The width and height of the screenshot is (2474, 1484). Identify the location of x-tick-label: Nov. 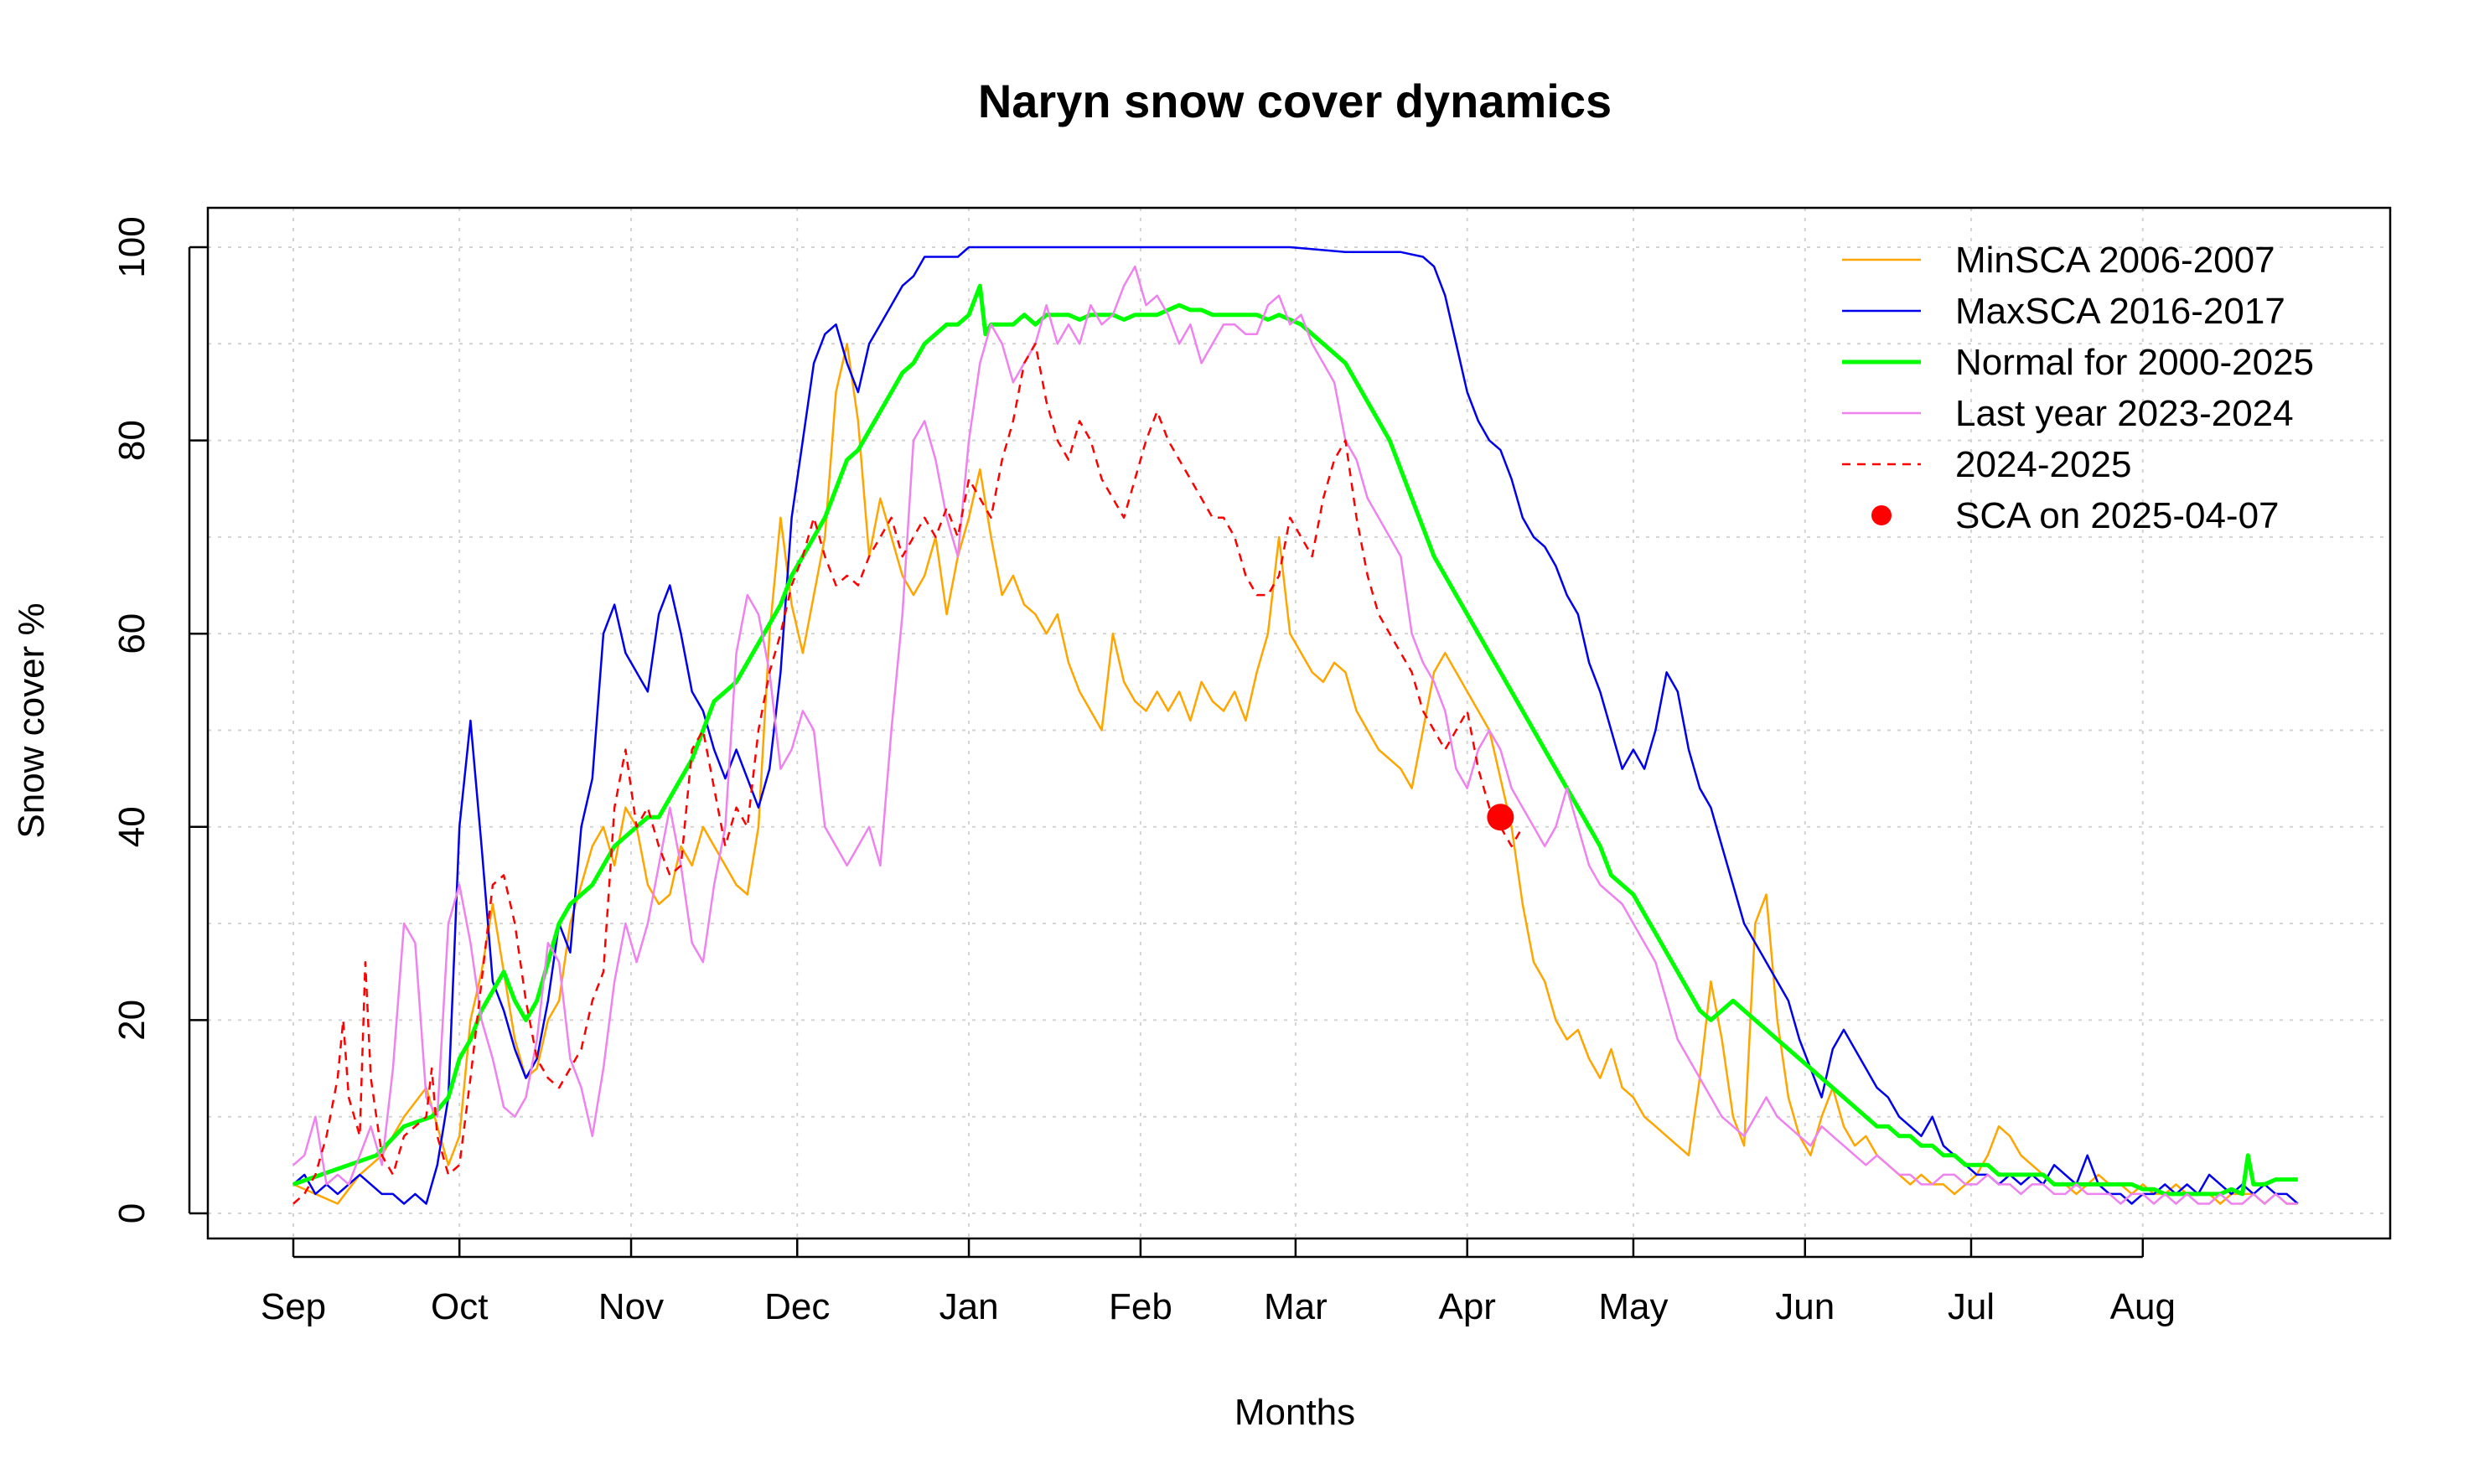
(631, 1307).